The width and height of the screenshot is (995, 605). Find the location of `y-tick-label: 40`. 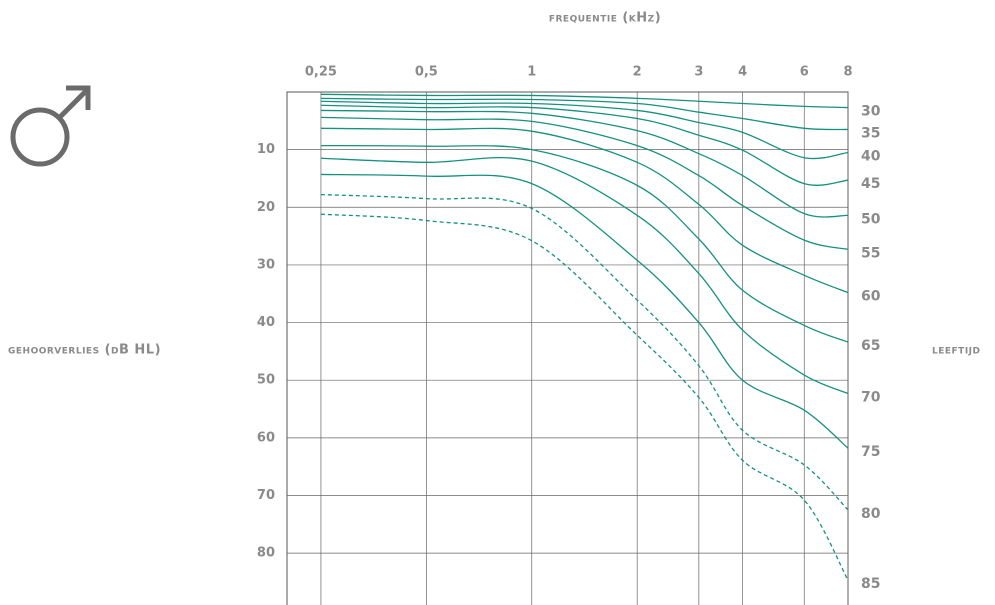

y-tick-label: 40 is located at coordinates (266, 322).